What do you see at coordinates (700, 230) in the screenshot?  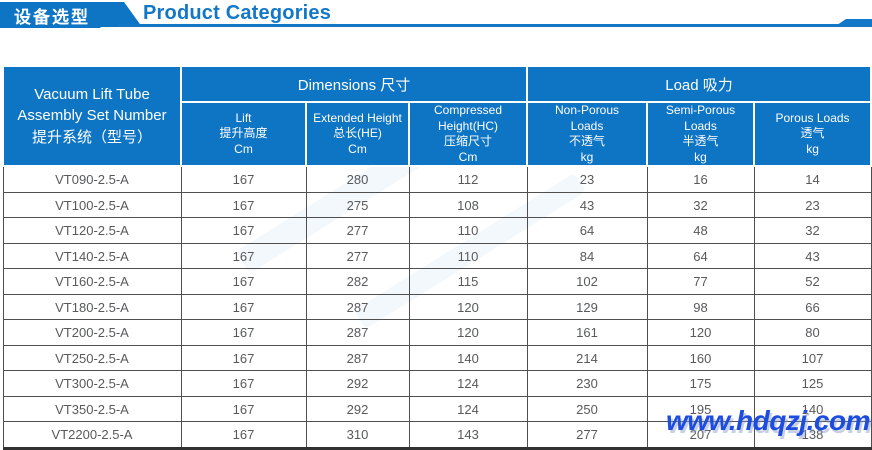 I see `value-cell: 48` at bounding box center [700, 230].